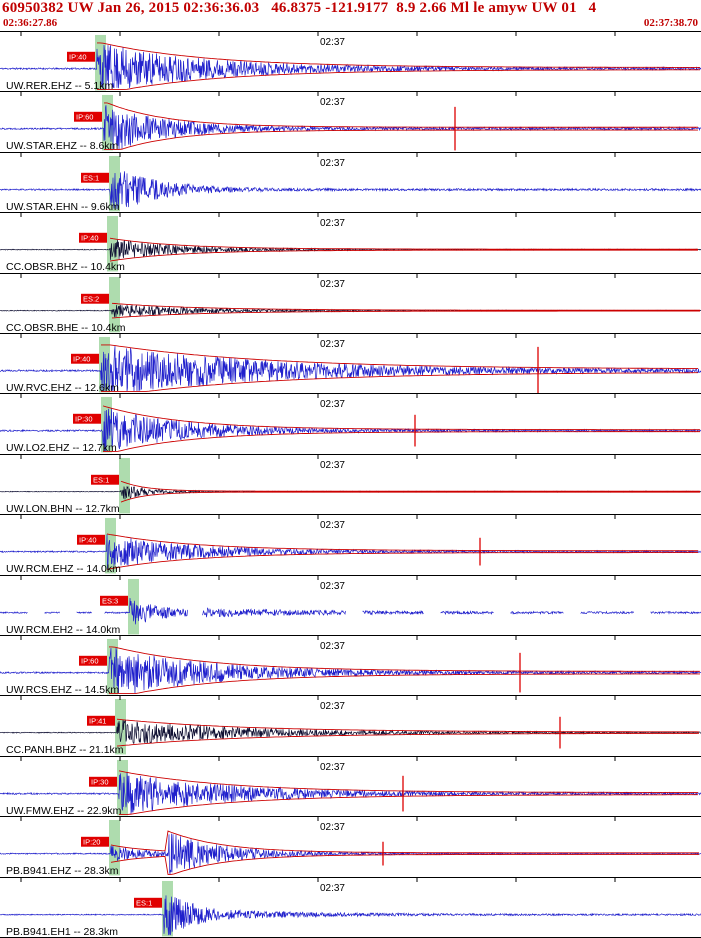  Describe the element at coordinates (62, 146) in the screenshot. I see `station-label: UW.STAR.EHZ -- 8.6km` at that location.